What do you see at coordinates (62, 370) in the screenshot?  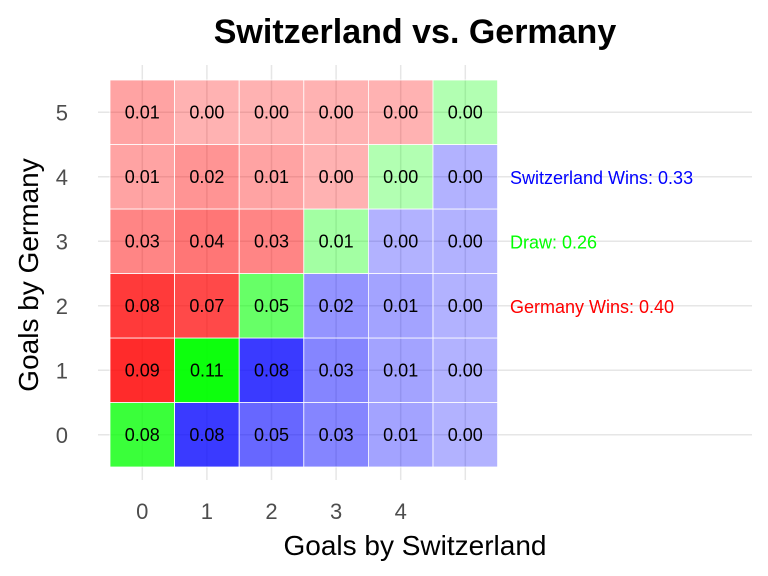 I see `y-tick-label: 1` at bounding box center [62, 370].